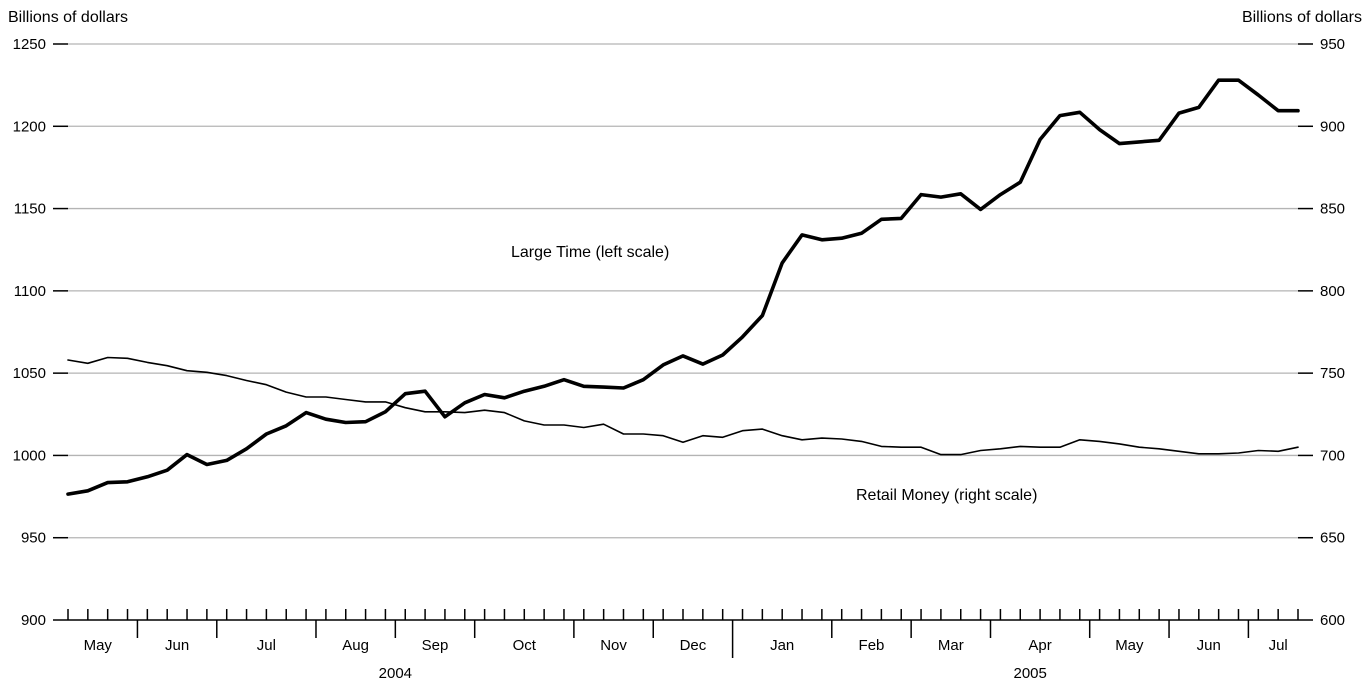  What do you see at coordinates (30, 291) in the screenshot?
I see `left-tick-label: 1100` at bounding box center [30, 291].